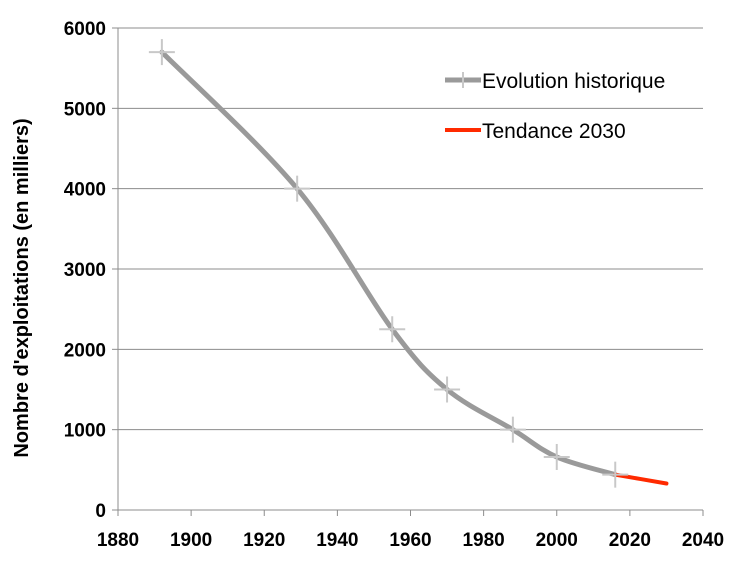 This screenshot has height=565, width=746. What do you see at coordinates (337, 540) in the screenshot?
I see `x-tick-label: 1940` at bounding box center [337, 540].